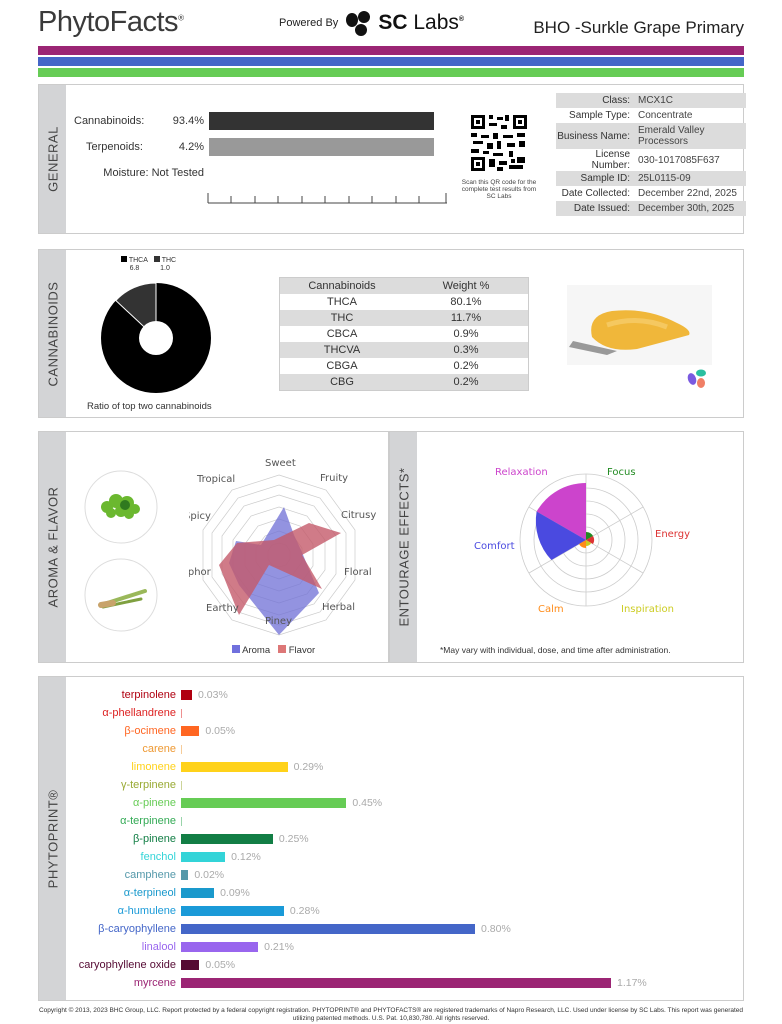 The image size is (782, 1024). I want to click on info-row-business-name: Business Name: Emerald Valley Processors, so click(651, 136).